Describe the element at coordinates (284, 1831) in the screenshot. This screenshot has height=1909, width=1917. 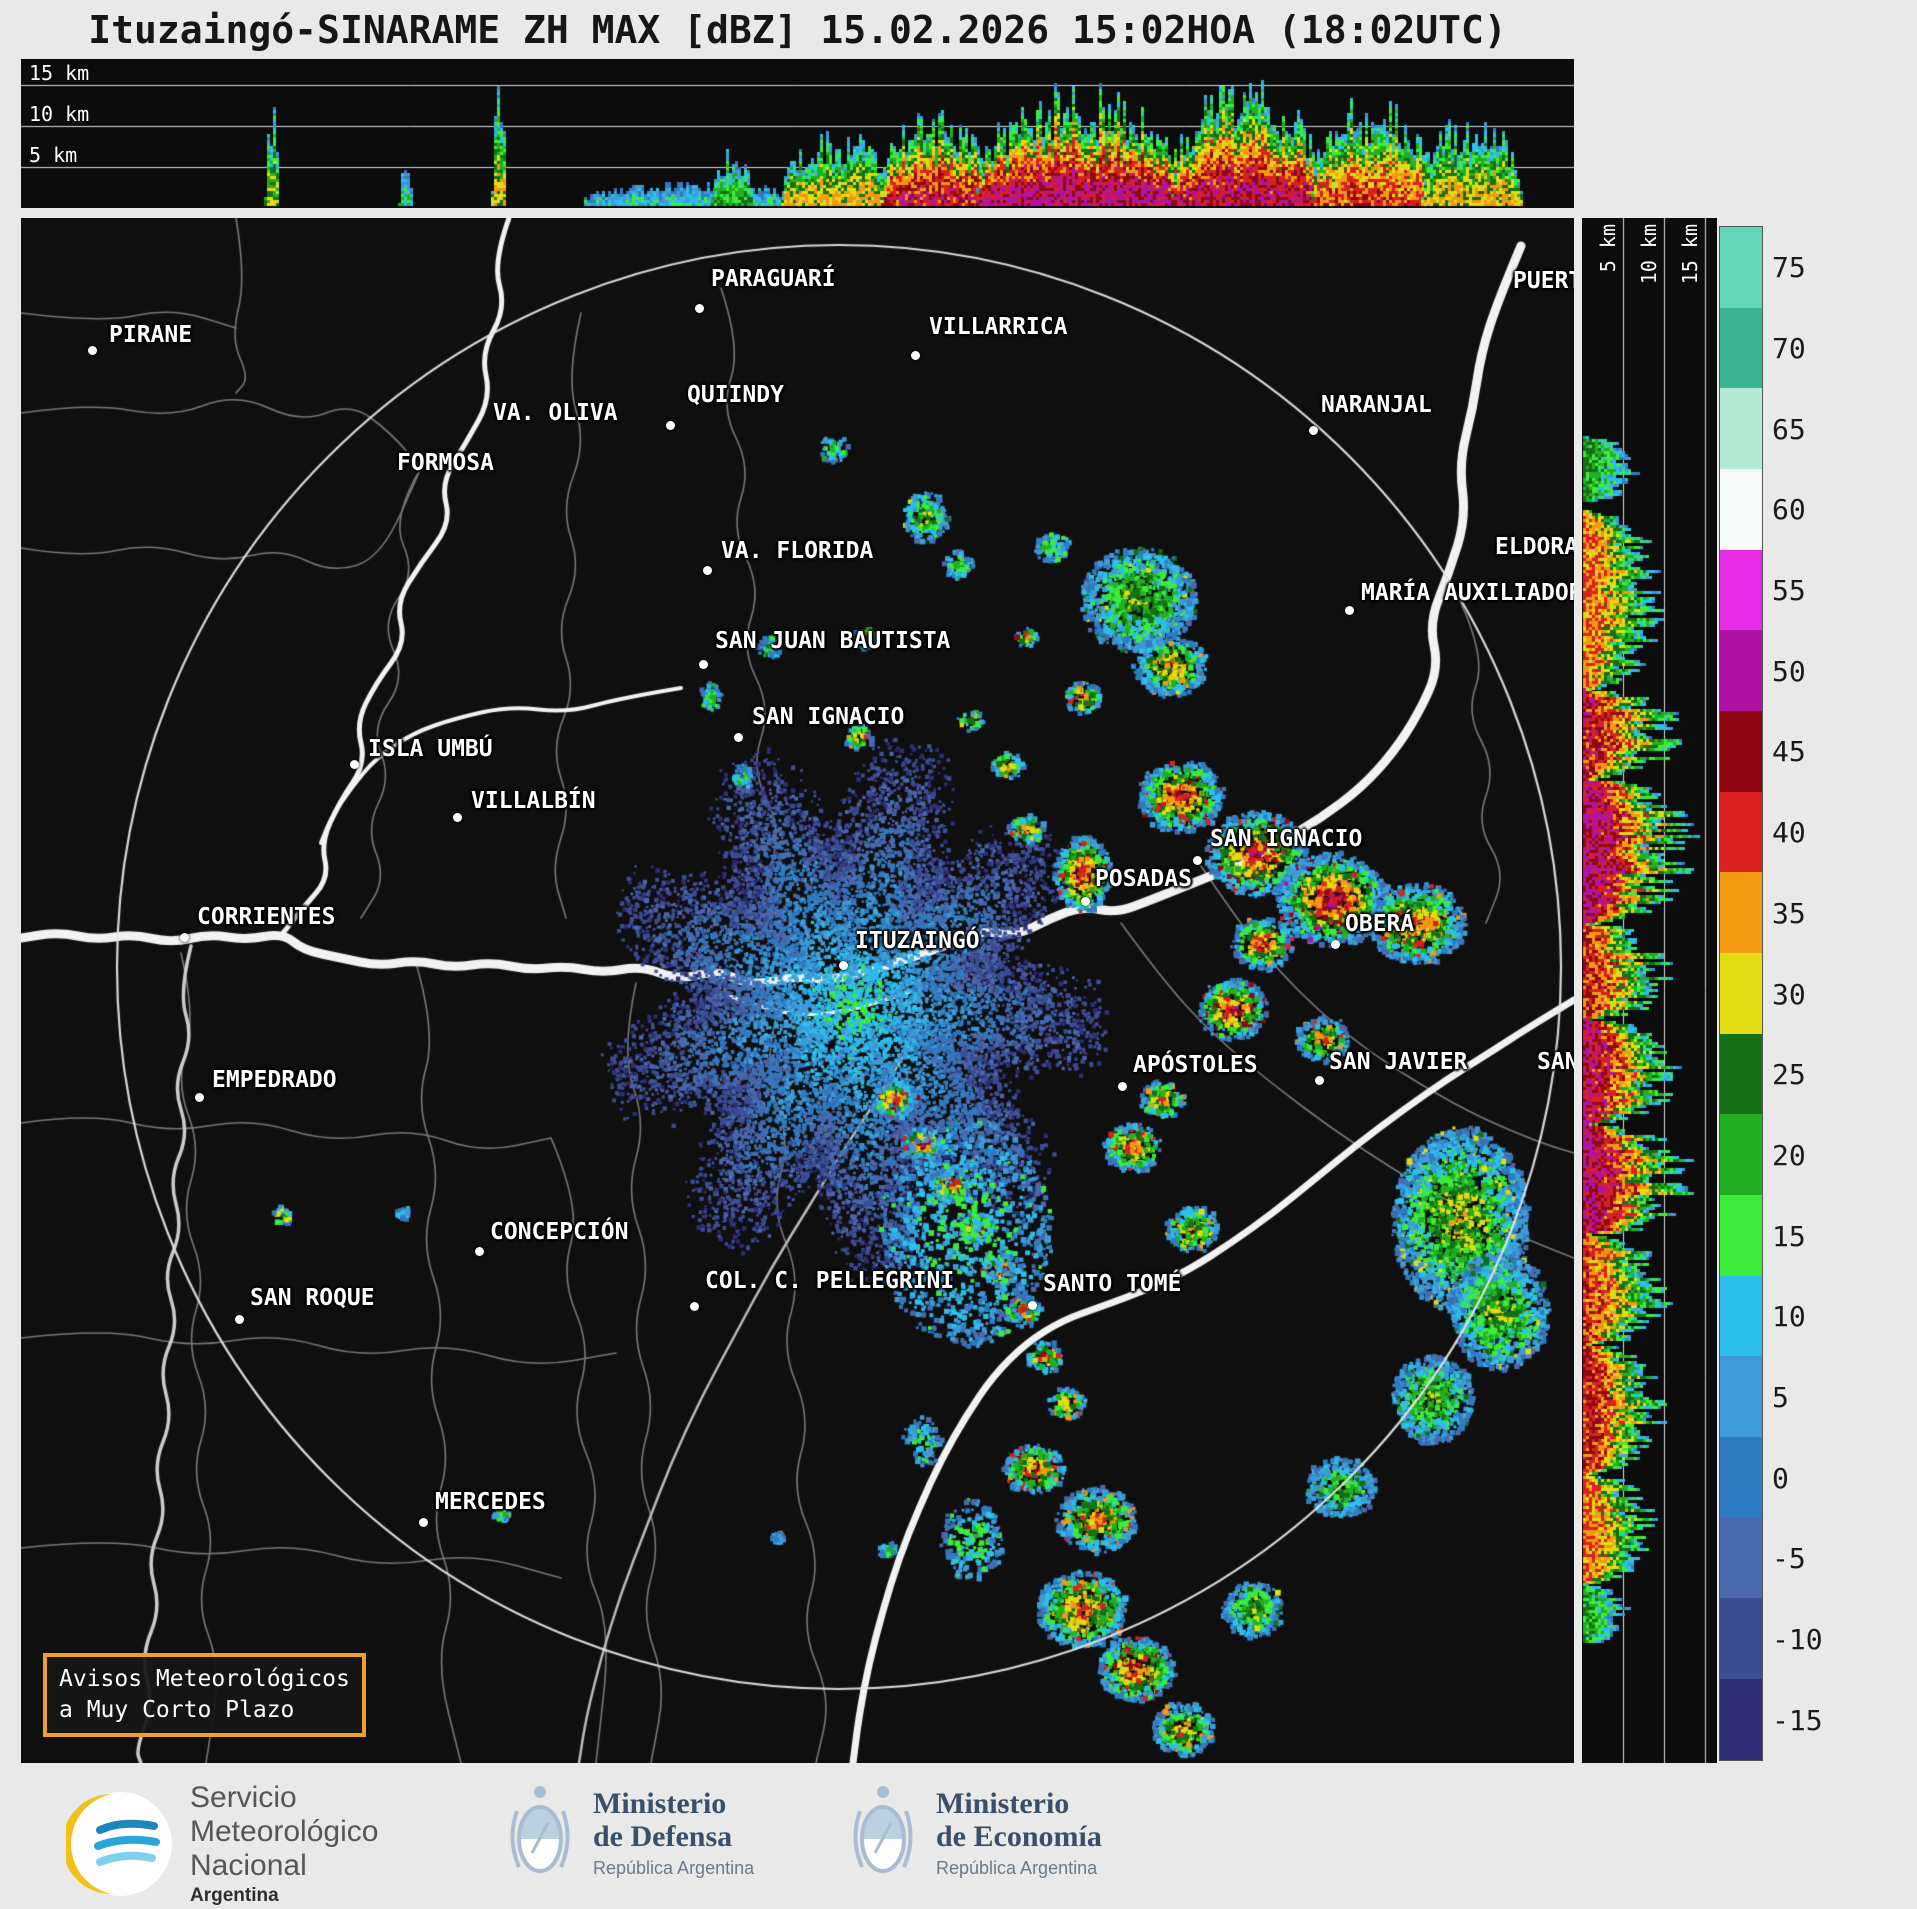
I see `smn-line-2: Meteorológico` at that location.